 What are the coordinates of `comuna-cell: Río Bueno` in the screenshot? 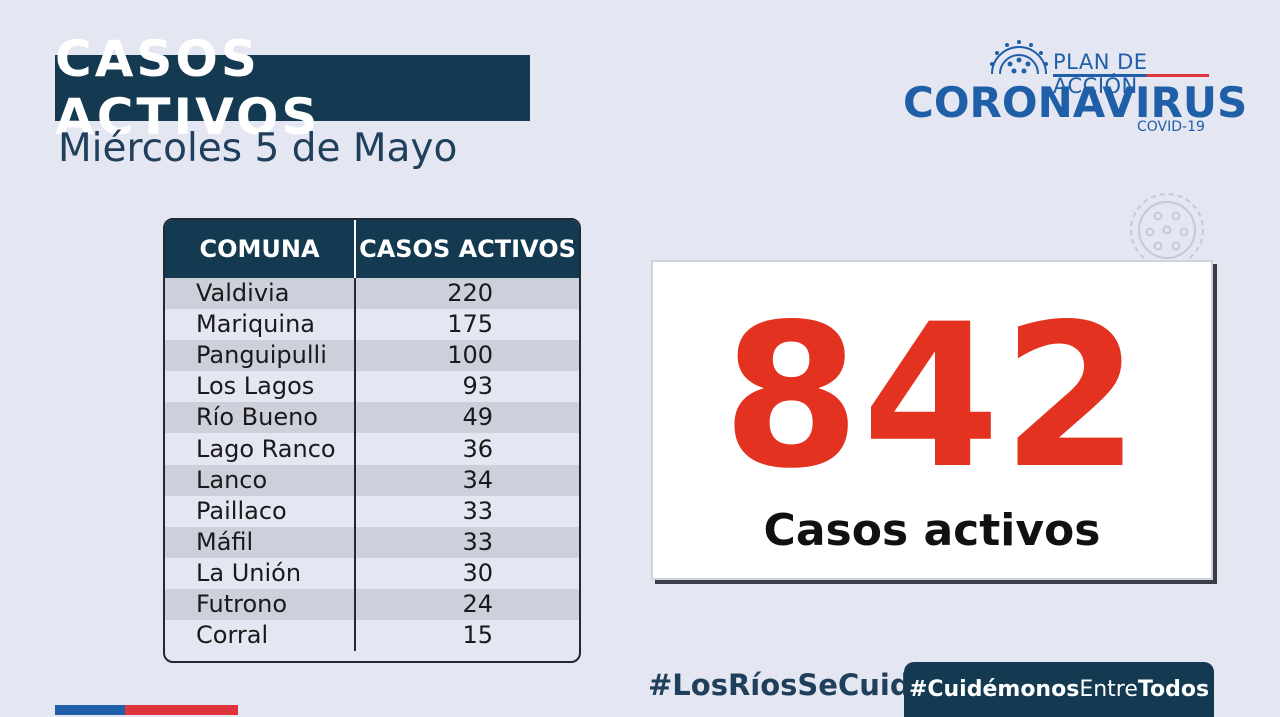 It's located at (260, 418).